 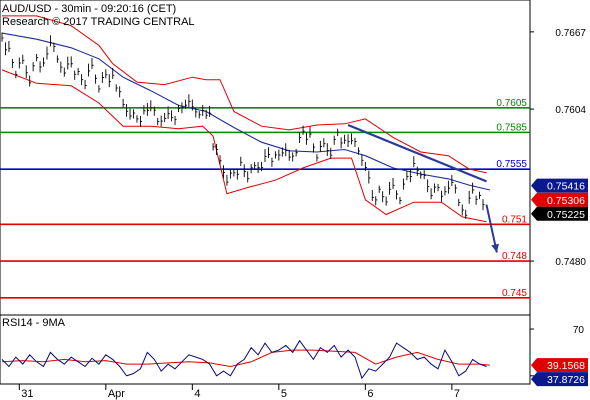 I want to click on price-box-0.75306-label: 0.75306, so click(x=566, y=201).